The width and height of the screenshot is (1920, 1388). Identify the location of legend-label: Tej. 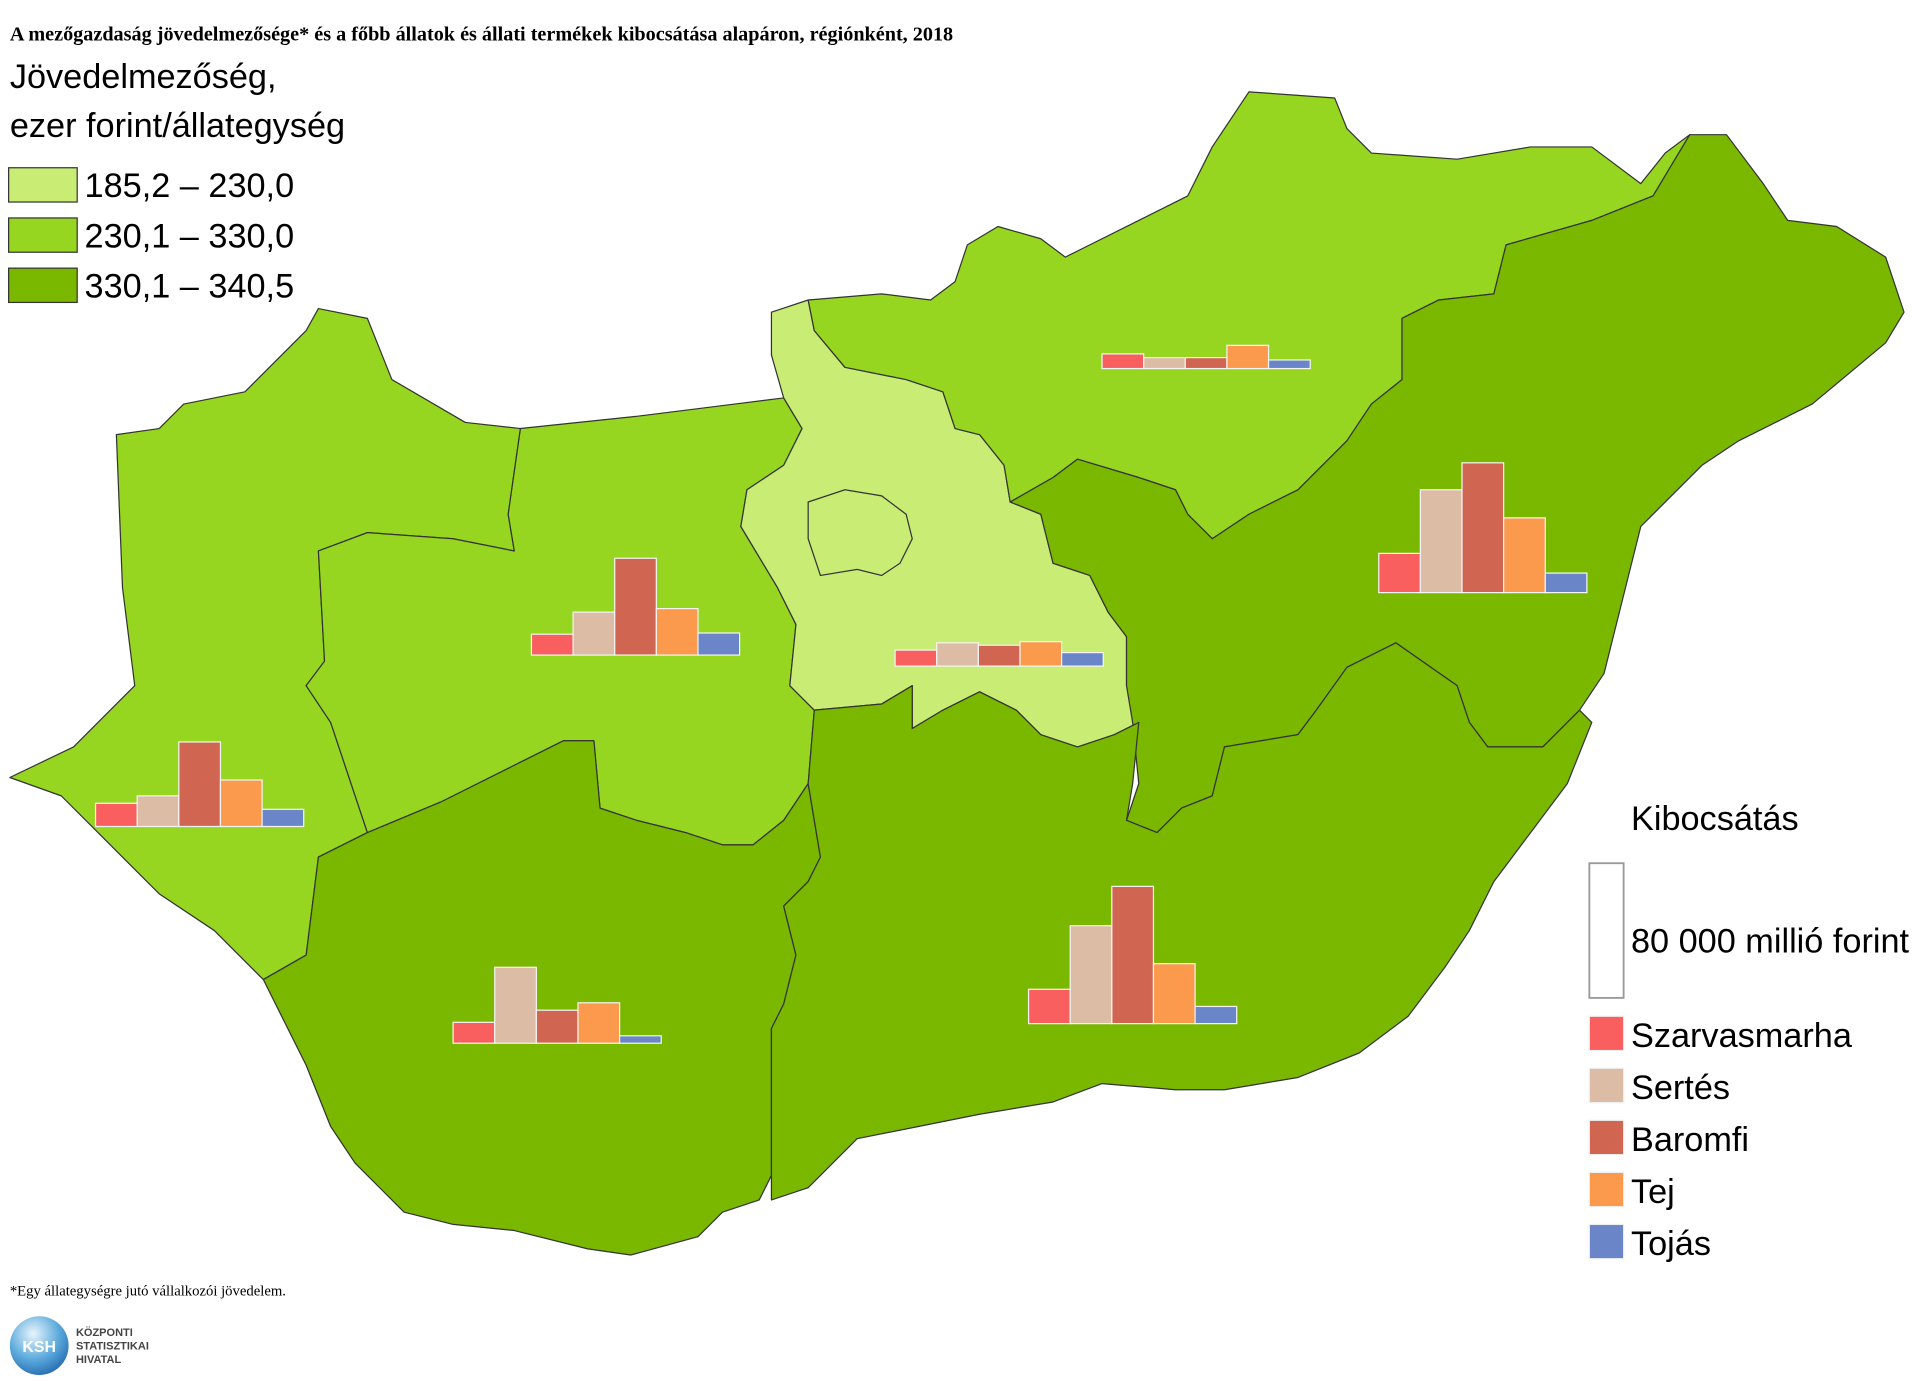
(1653, 1192).